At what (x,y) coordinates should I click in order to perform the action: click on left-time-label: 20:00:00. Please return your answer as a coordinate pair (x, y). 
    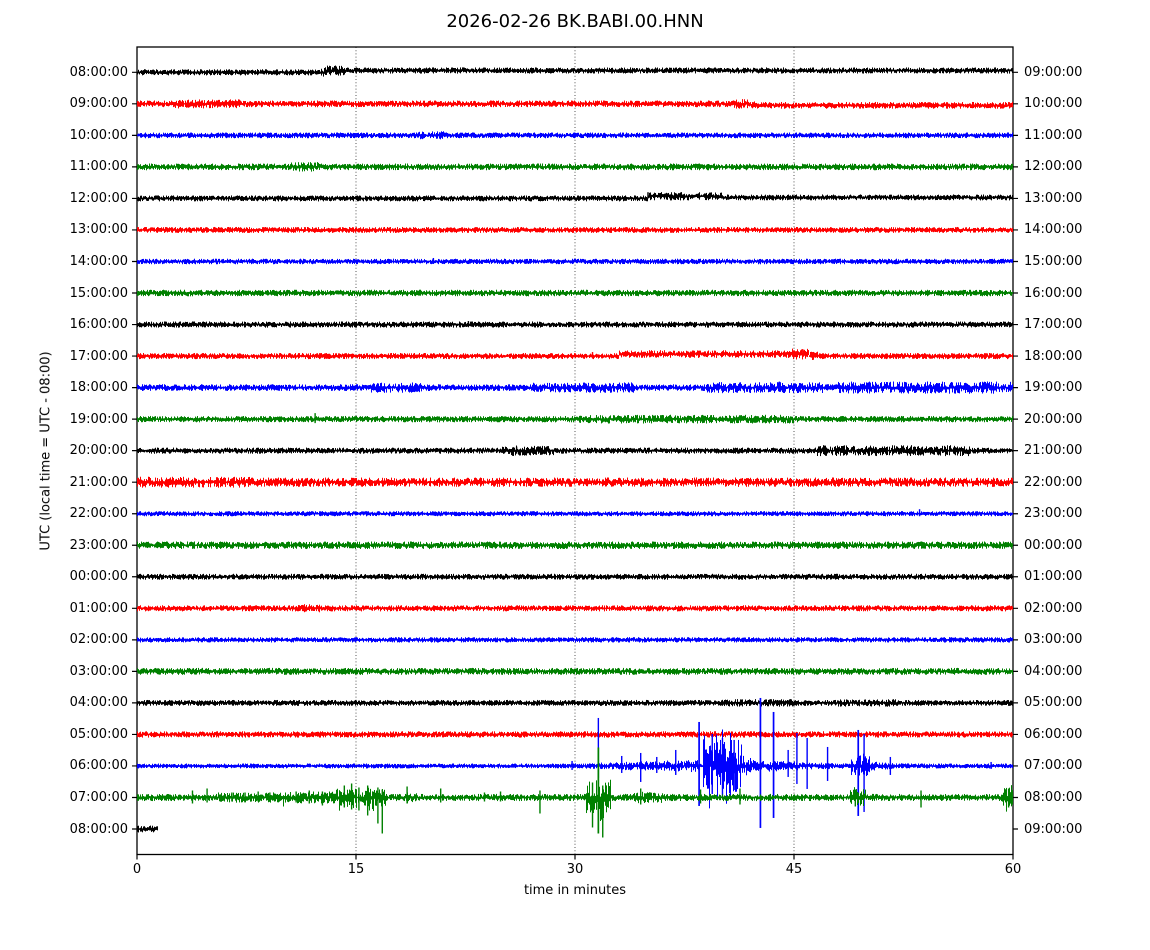
    Looking at the image, I should click on (98, 451).